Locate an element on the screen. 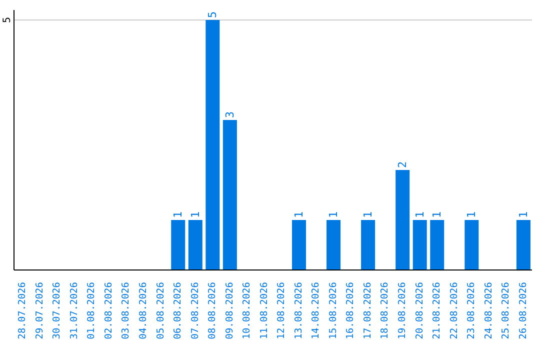 Image resolution: width=540 pixels, height=340 pixels. x-tick-label: 09.08.2026 is located at coordinates (230, 311).